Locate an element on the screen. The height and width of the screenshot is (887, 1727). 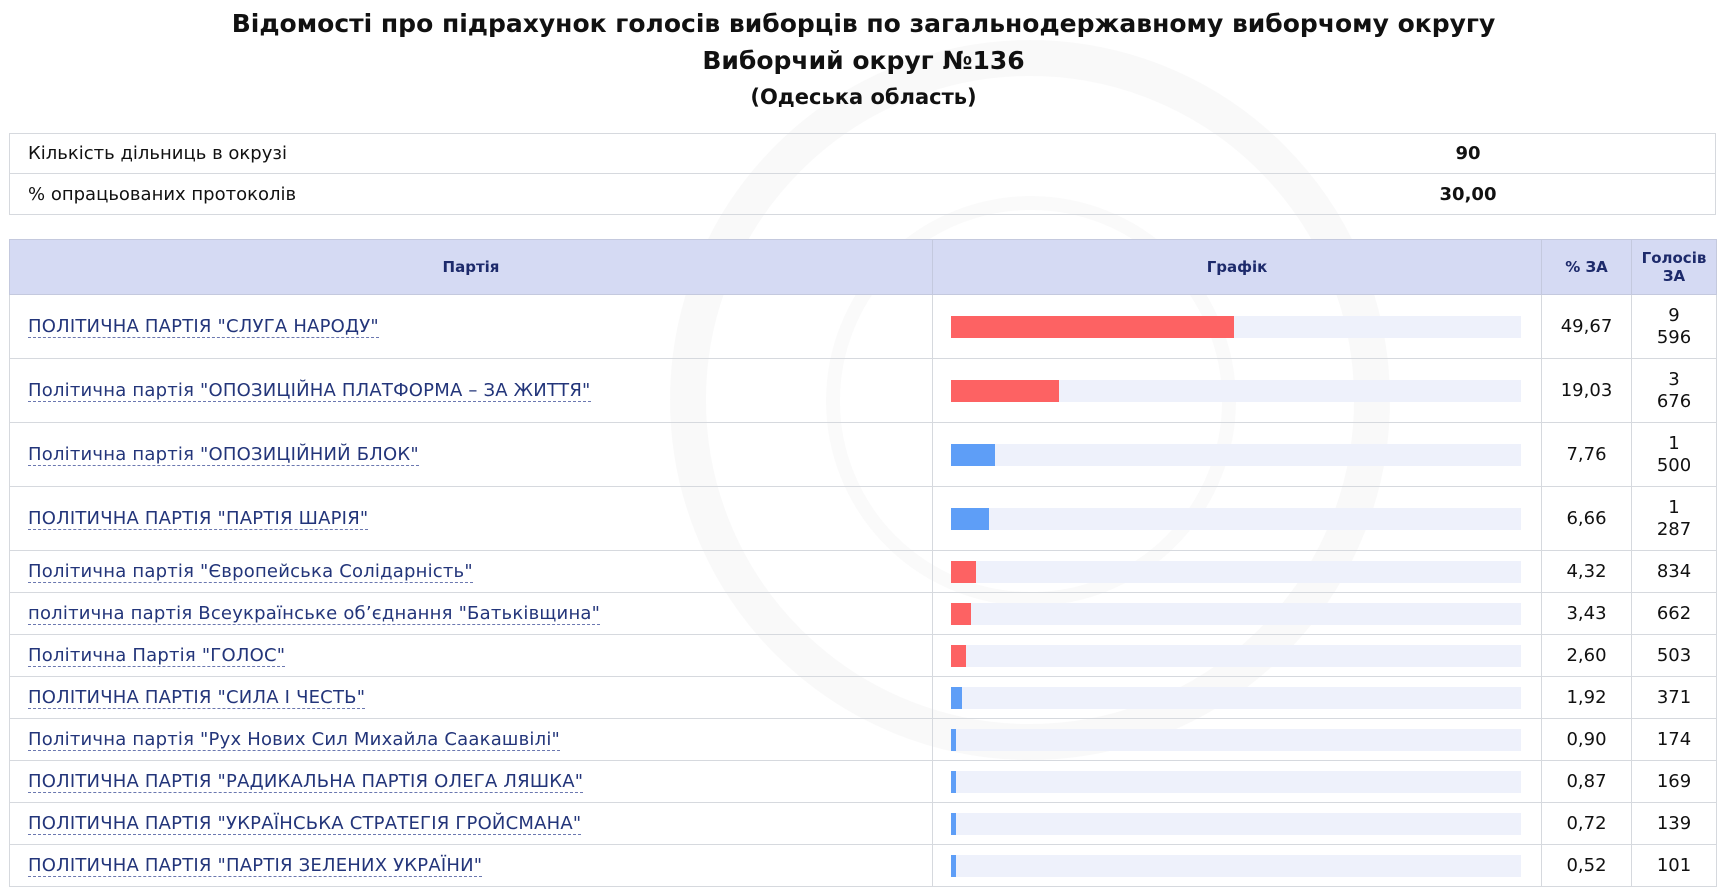
votes-cell: 662 is located at coordinates (1674, 613).